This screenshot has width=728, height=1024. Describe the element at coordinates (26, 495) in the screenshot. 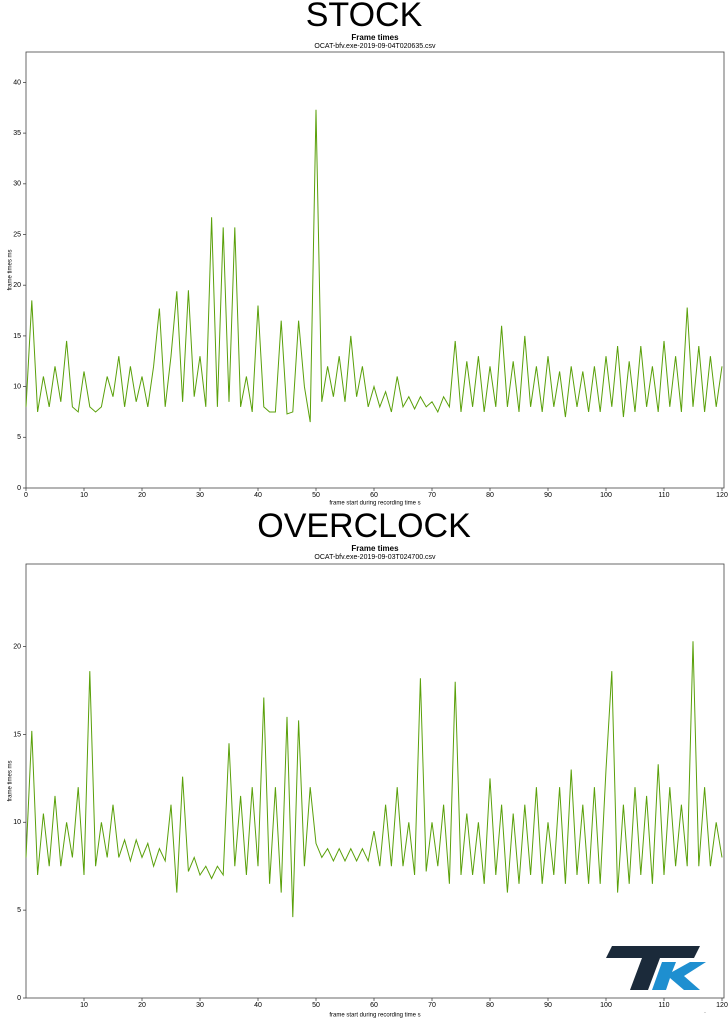

I see `x-tick-label: 0` at that location.